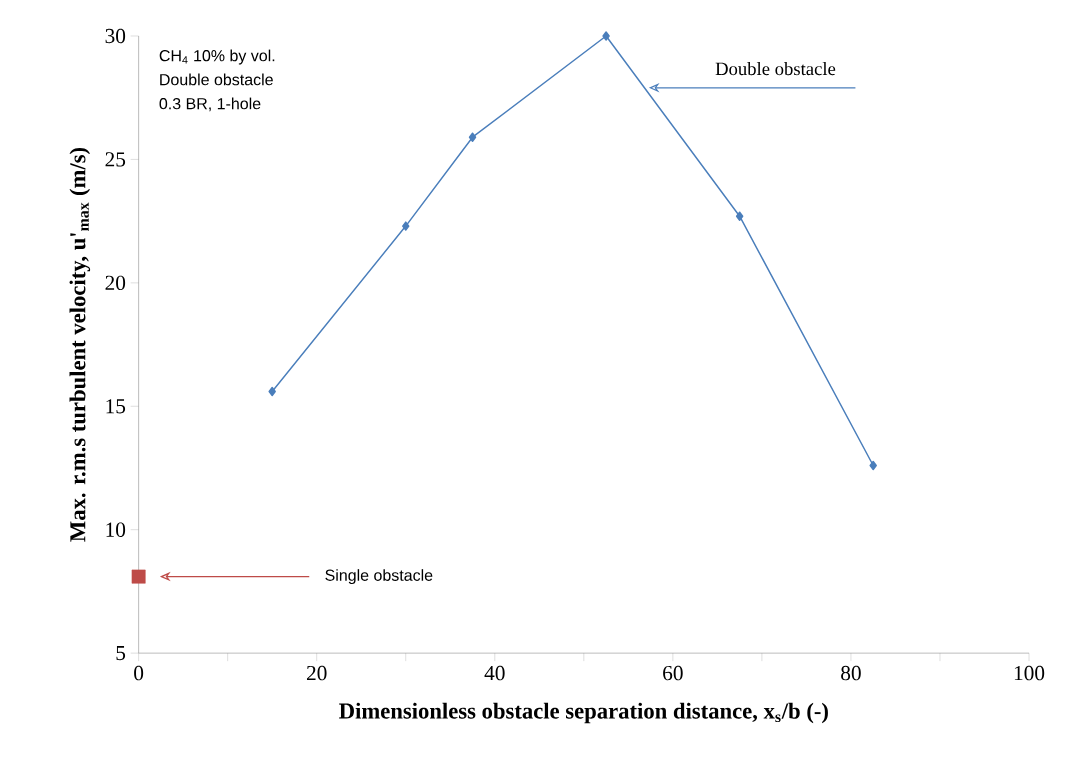 Image resolution: width=1073 pixels, height=765 pixels. Describe the element at coordinates (673, 673) in the screenshot. I see `x-tick-label: 60` at that location.